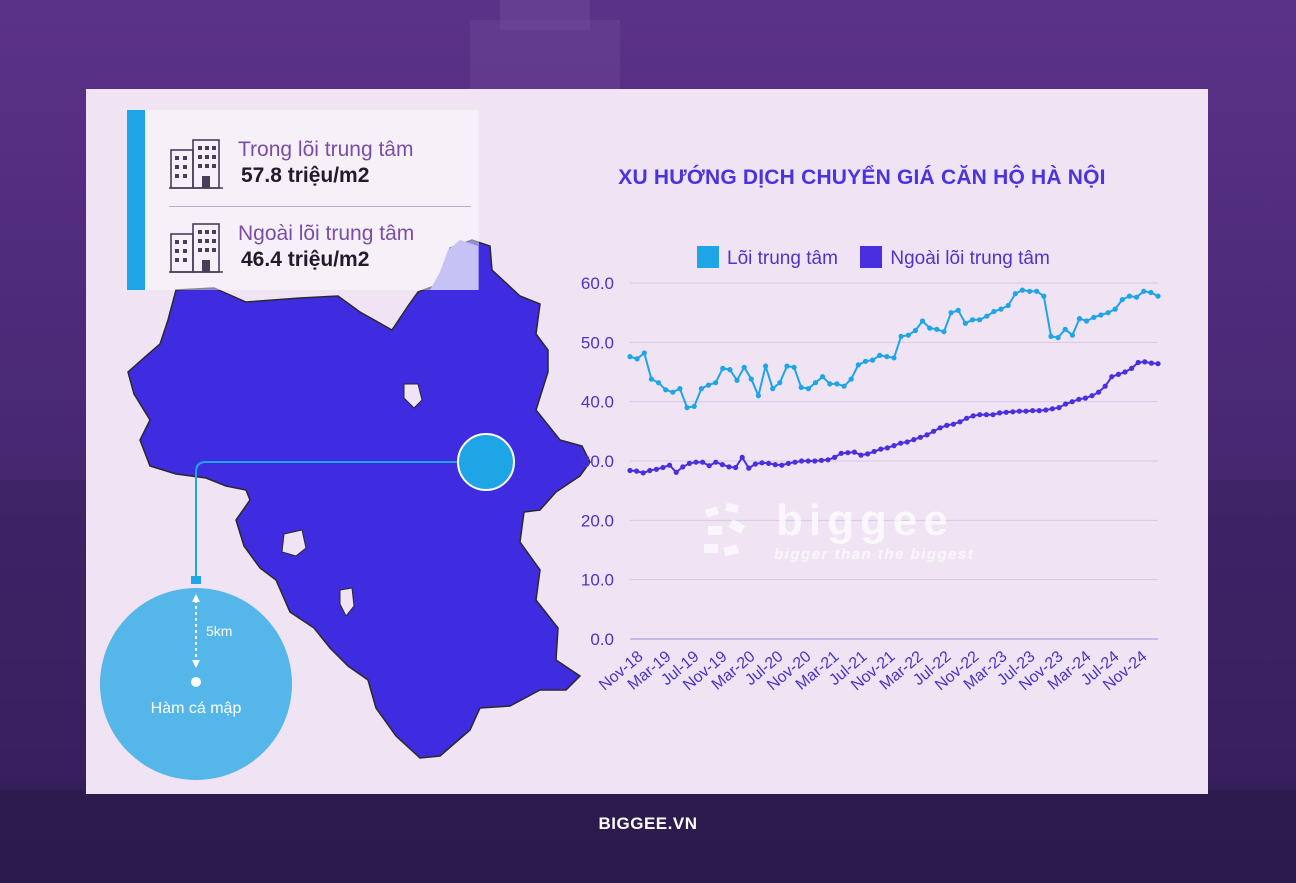 Image resolution: width=1296 pixels, height=883 pixels. Describe the element at coordinates (865, 520) in the screenshot. I see `watermark-brand: biggee` at that location.